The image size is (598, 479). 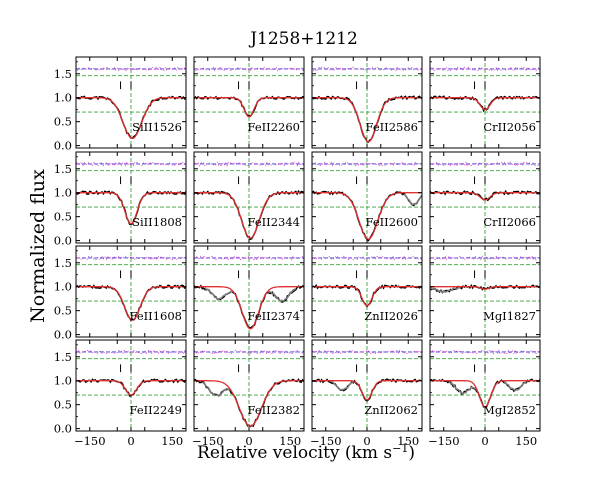 What do you see at coordinates (38, 246) in the screenshot?
I see `y-axis-label: Normalized flux` at bounding box center [38, 246].